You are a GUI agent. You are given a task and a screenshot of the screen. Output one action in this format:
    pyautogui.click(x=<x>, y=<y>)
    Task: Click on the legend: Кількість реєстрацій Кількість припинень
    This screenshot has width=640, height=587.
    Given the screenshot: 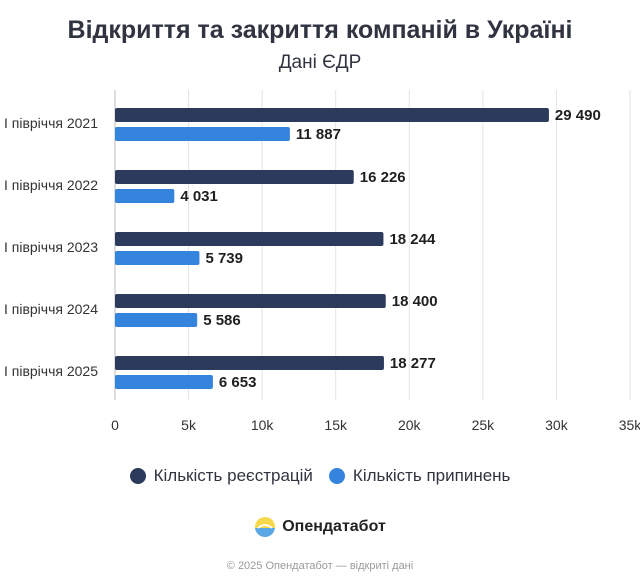 What is the action you would take?
    pyautogui.click(x=320, y=476)
    